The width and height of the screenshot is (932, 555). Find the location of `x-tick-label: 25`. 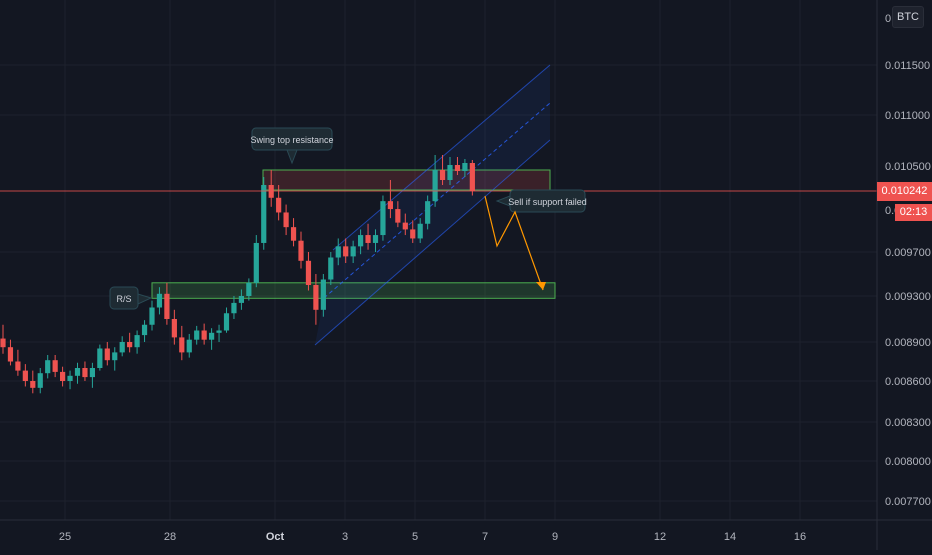

x-tick-label: 25 is located at coordinates (65, 537).